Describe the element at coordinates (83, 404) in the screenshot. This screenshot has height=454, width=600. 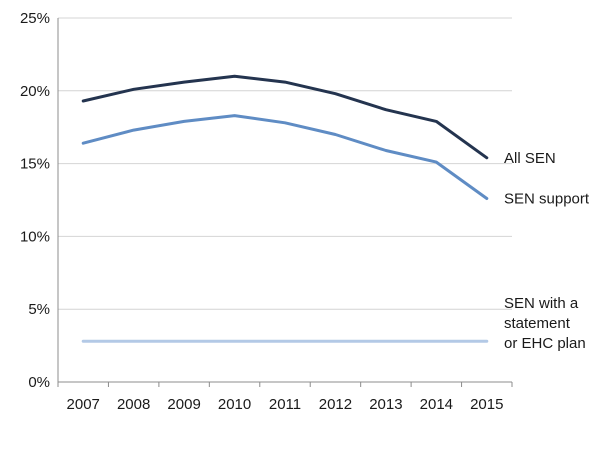
I see `x-tick-label: 2007` at that location.